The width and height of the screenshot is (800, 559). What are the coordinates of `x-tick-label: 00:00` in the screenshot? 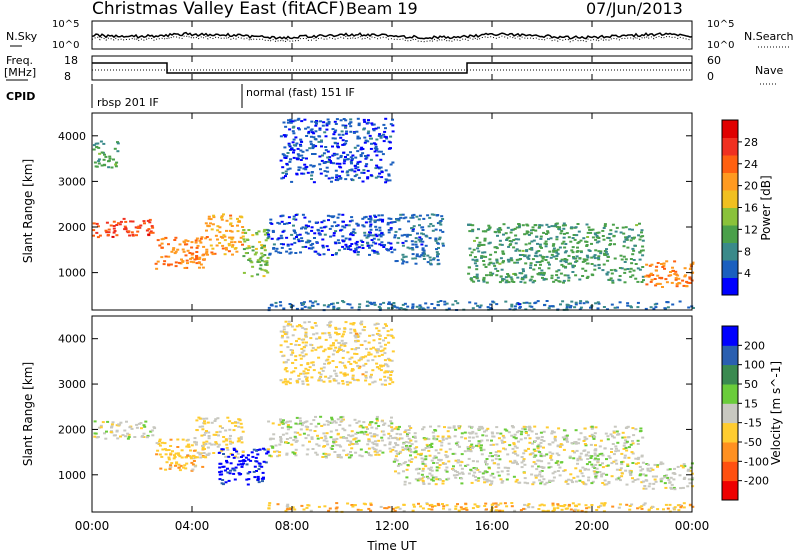 It's located at (692, 526).